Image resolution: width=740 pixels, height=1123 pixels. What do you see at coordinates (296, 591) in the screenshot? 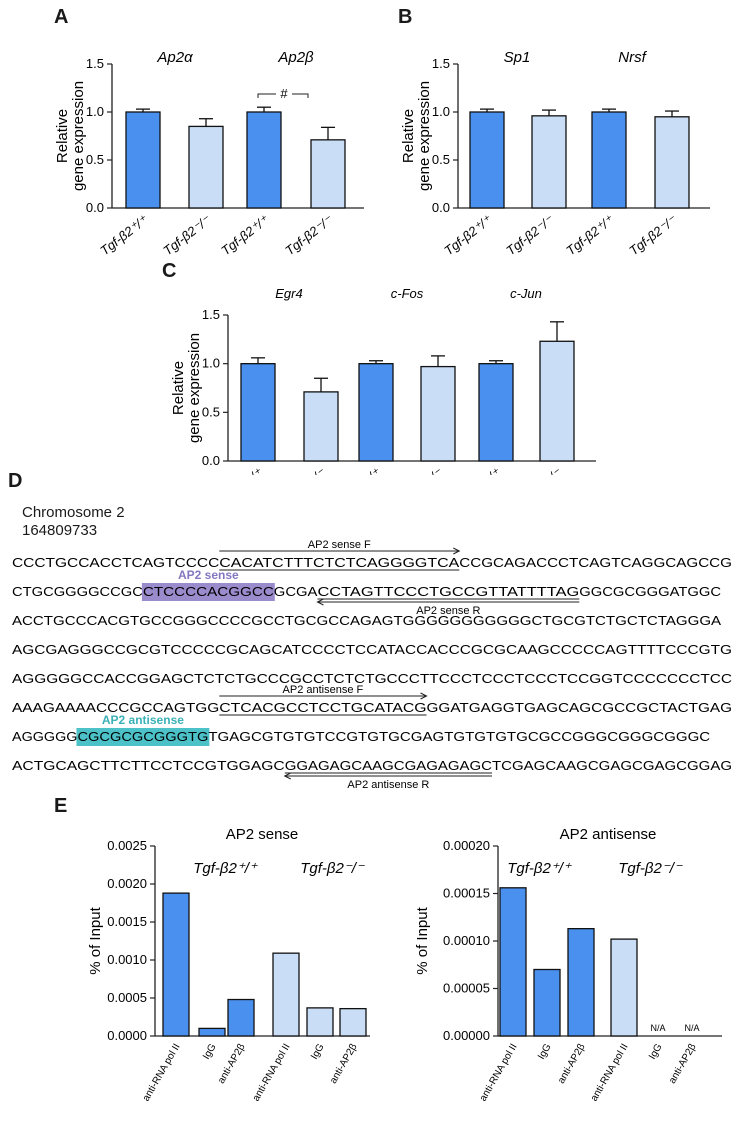
I see `sequence-segment: GCGA` at bounding box center [296, 591].